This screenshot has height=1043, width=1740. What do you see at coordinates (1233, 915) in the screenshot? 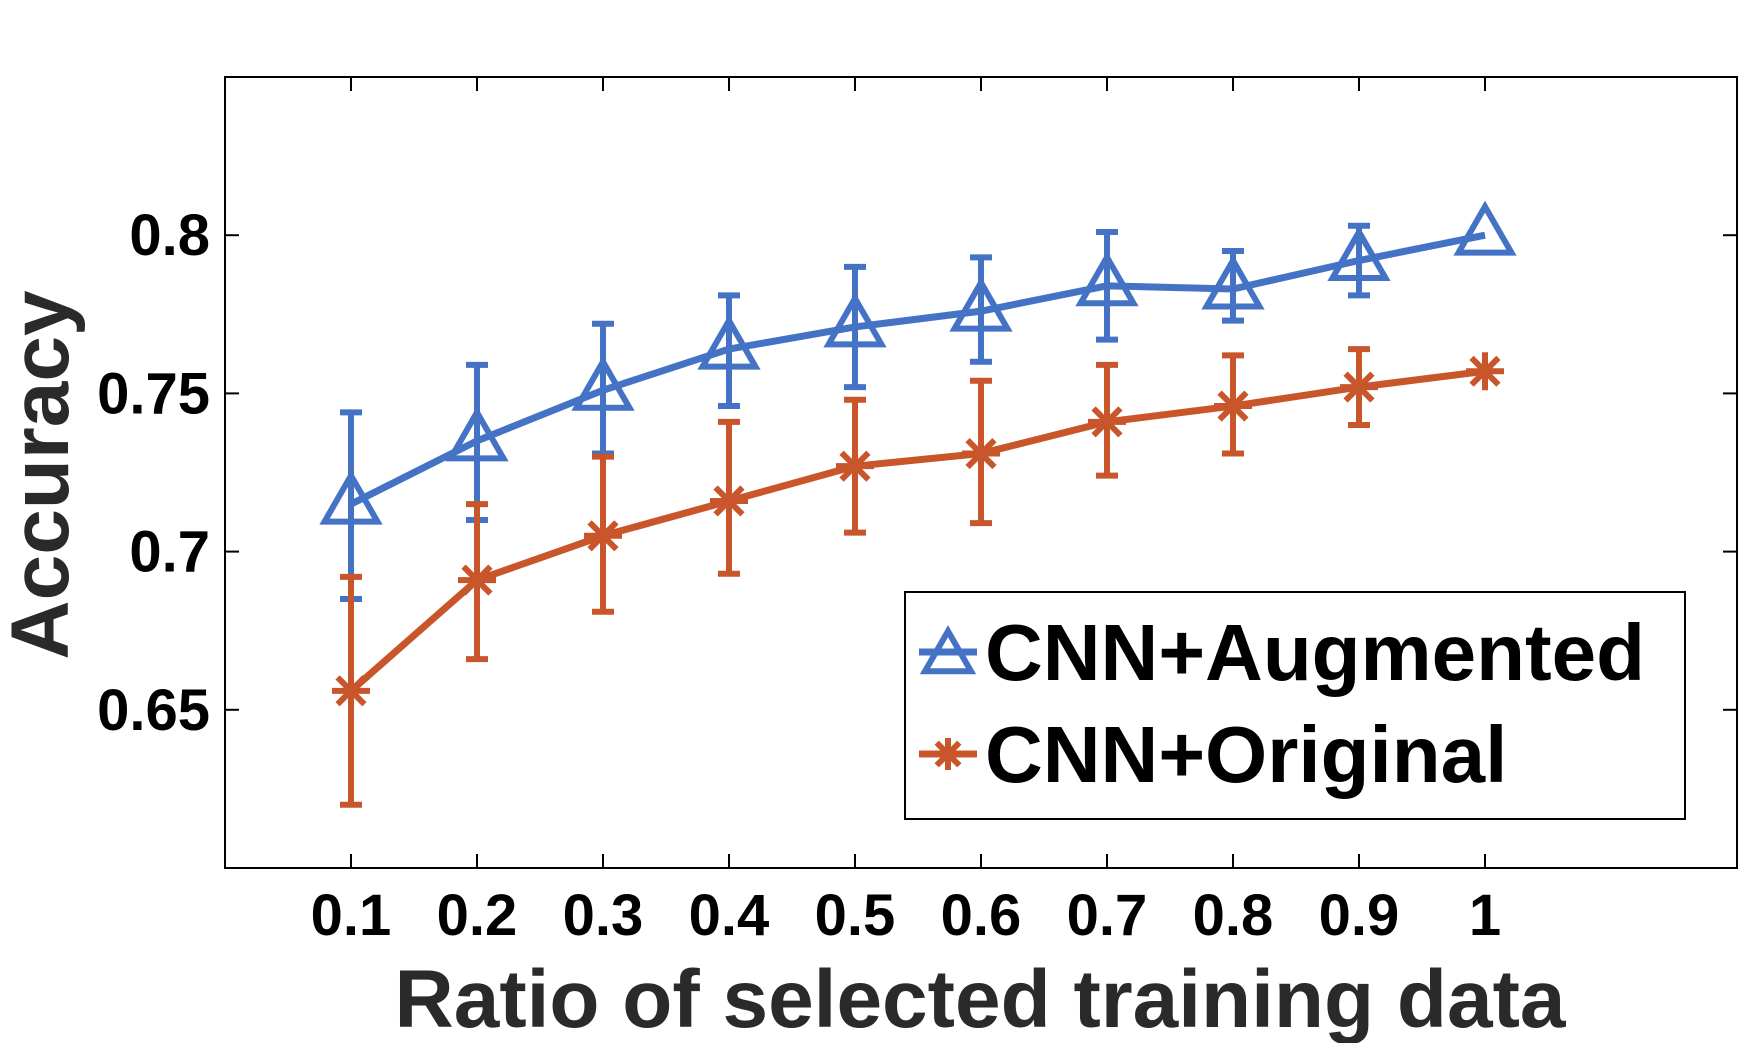
I see `x-tick-label: 0.8` at bounding box center [1233, 915].